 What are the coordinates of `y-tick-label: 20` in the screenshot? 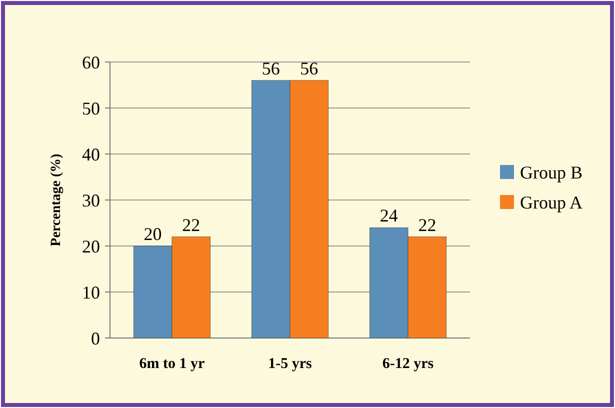 It's located at (91, 246).